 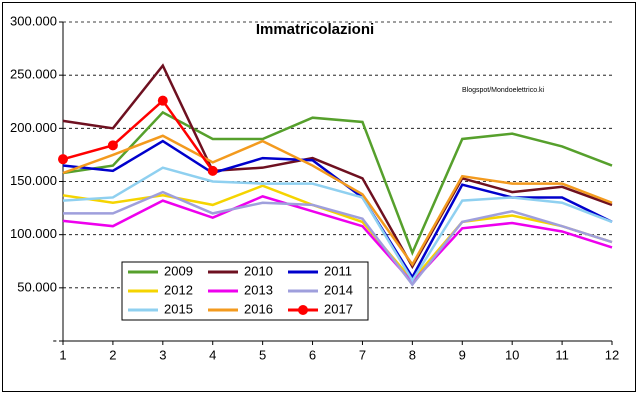 I want to click on x-tick-label: 12, so click(x=612, y=354).